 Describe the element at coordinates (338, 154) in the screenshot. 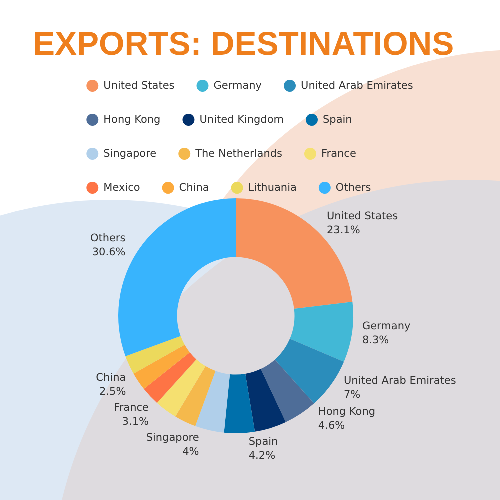

I see `legend-label: France` at that location.